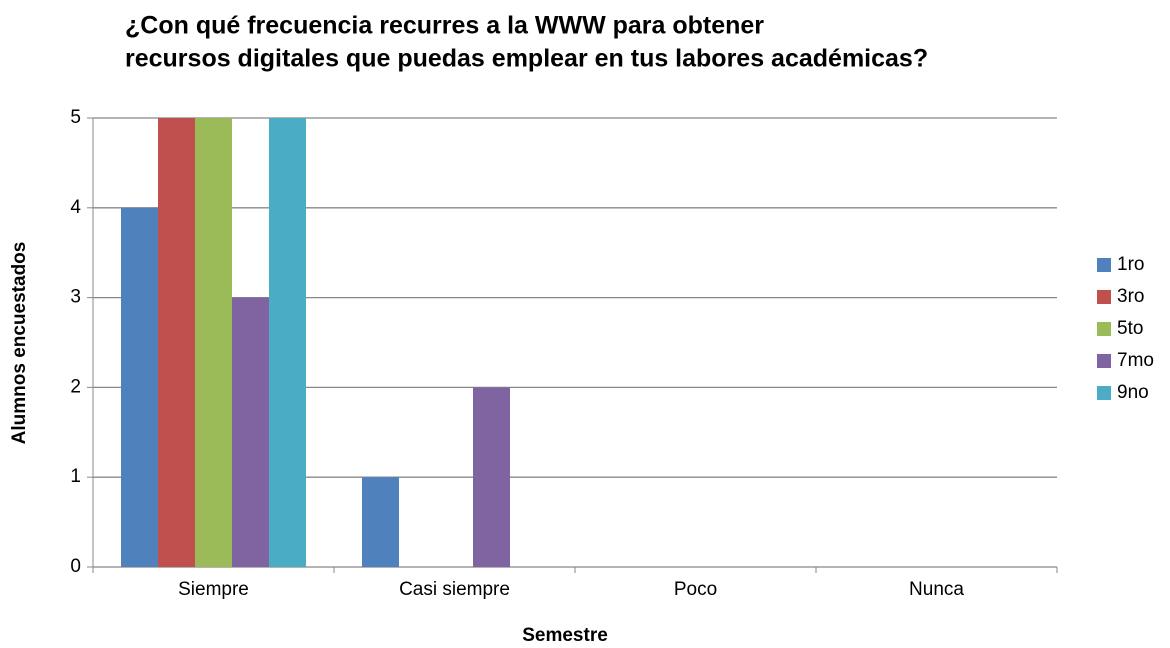  Describe the element at coordinates (695, 589) in the screenshot. I see `x-tick-label: Poco` at that location.